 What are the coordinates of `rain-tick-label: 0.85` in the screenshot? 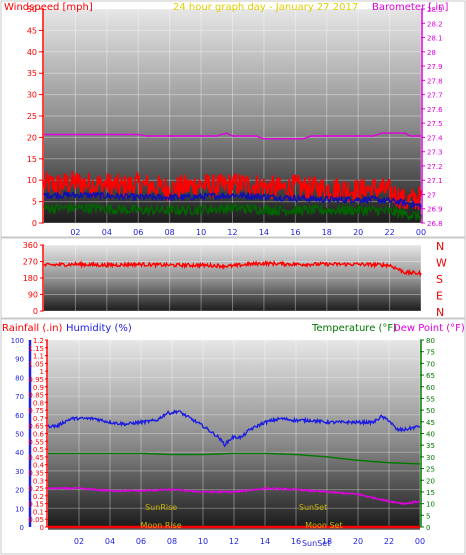 It's located at (36, 396).